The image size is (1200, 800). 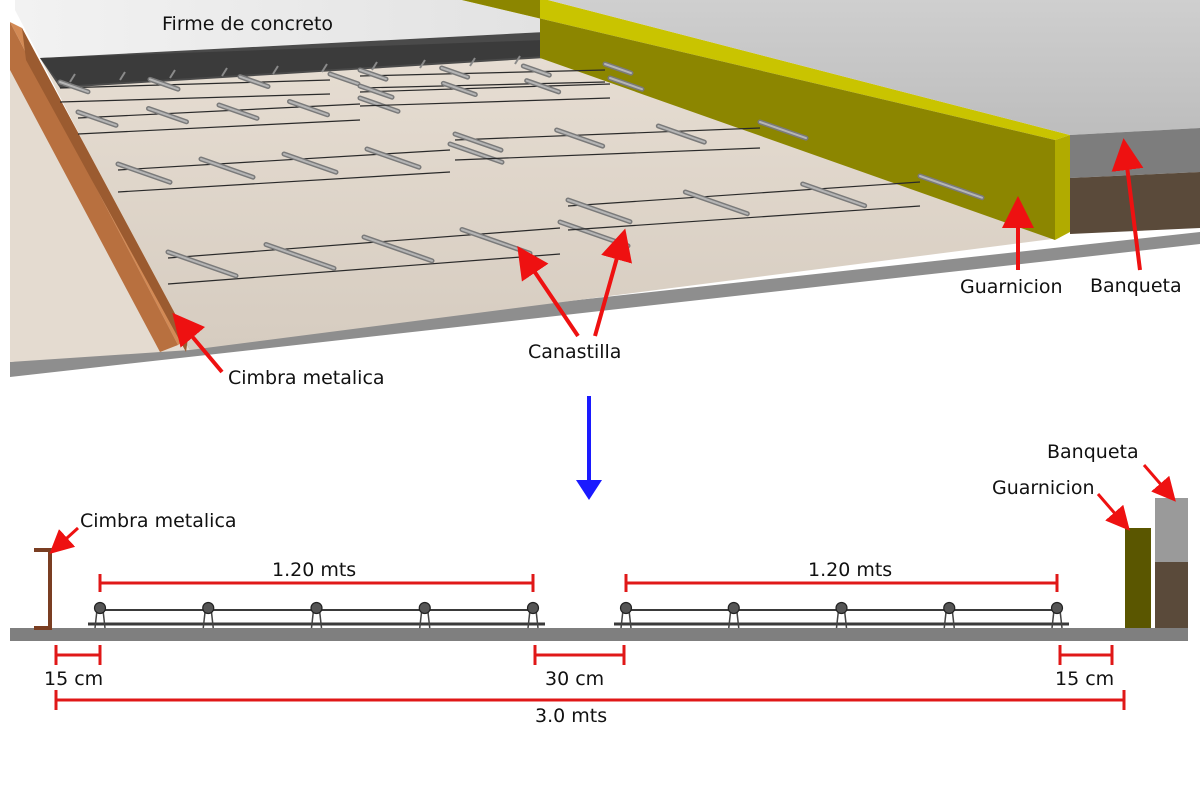 I want to click on label-banqueta: Banqueta, so click(x=1136, y=286).